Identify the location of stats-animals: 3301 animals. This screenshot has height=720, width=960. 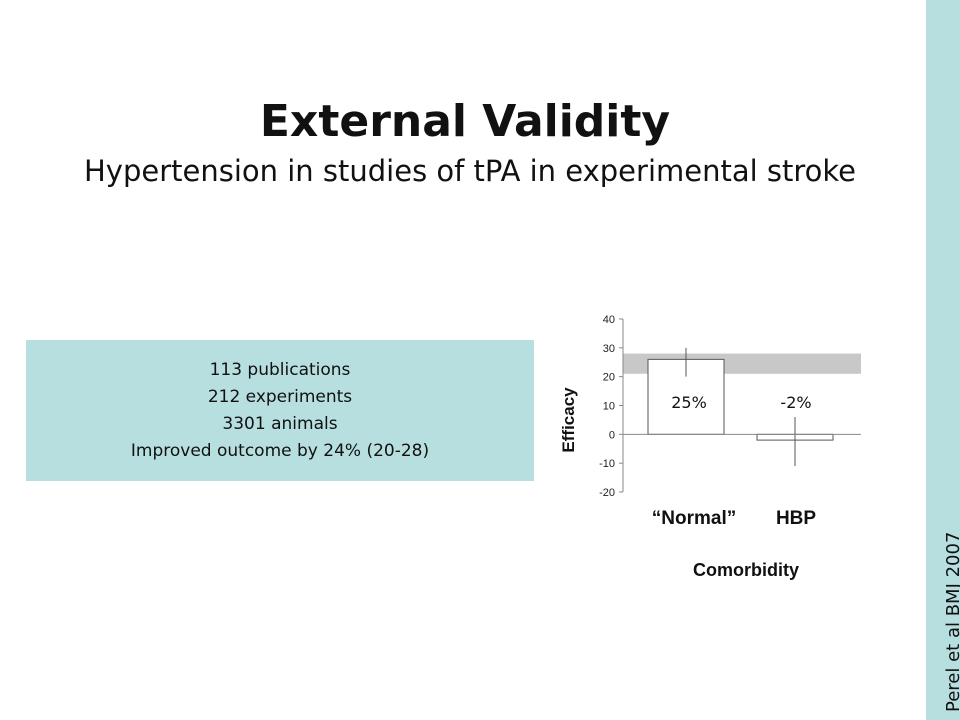
(280, 423).